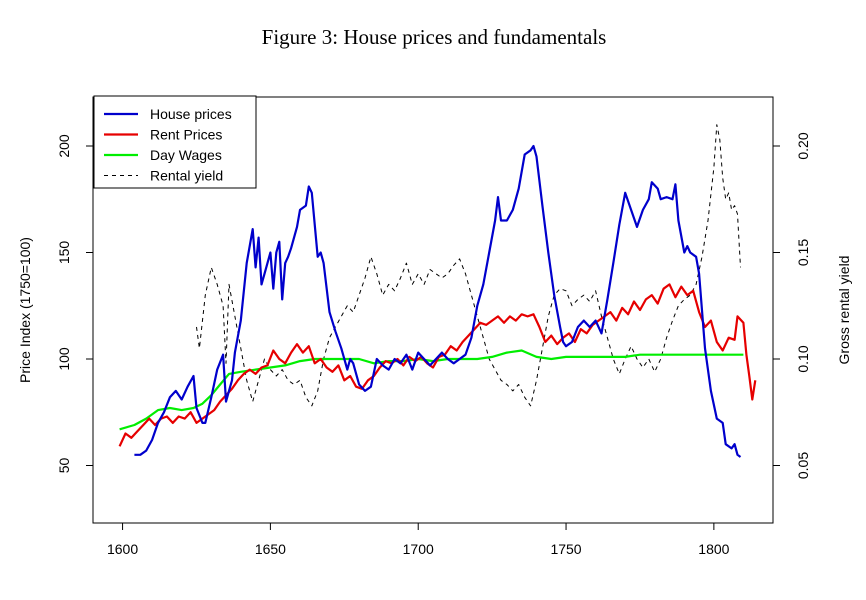 The width and height of the screenshot is (866, 600). What do you see at coordinates (186, 176) in the screenshot?
I see `legend-label: Rental yield` at bounding box center [186, 176].